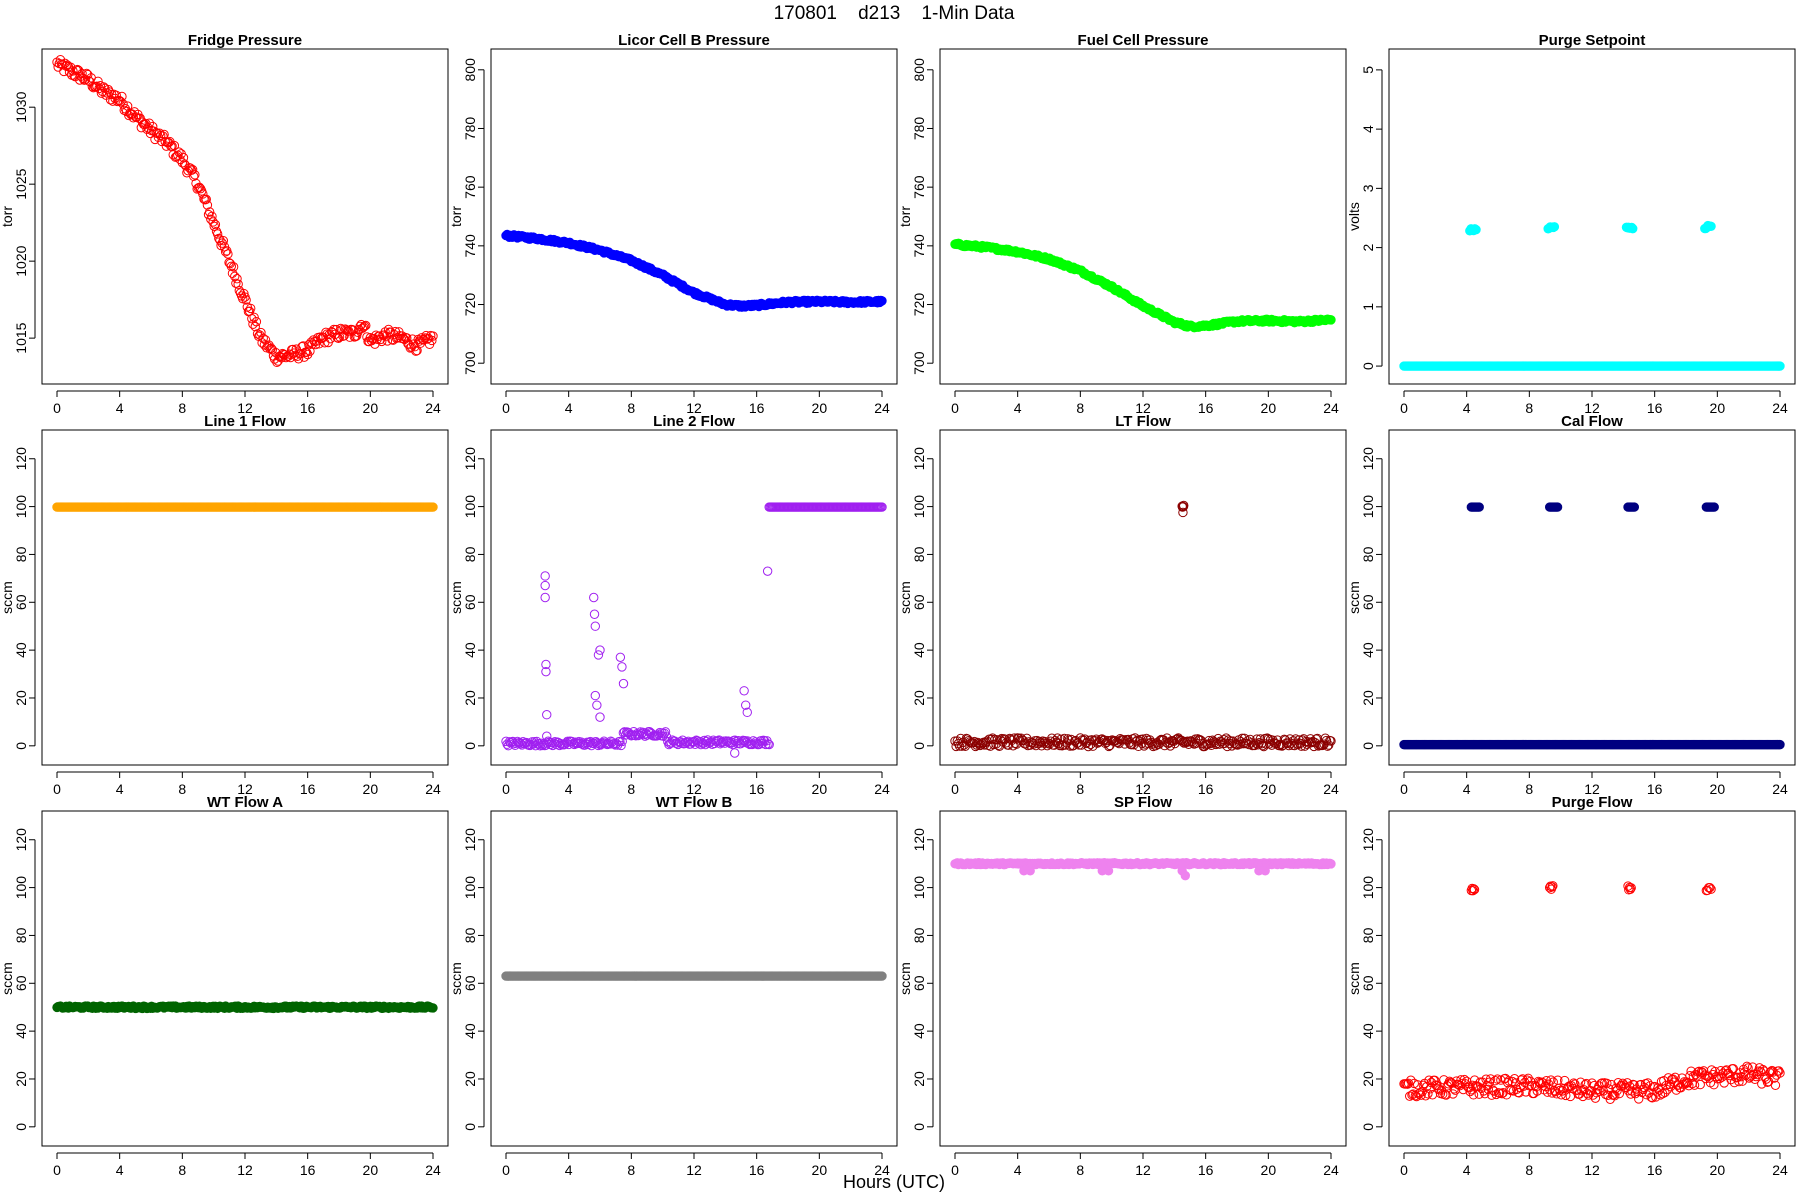  Describe the element at coordinates (21, 337) in the screenshot. I see `y-tick-label: 1015` at that location.